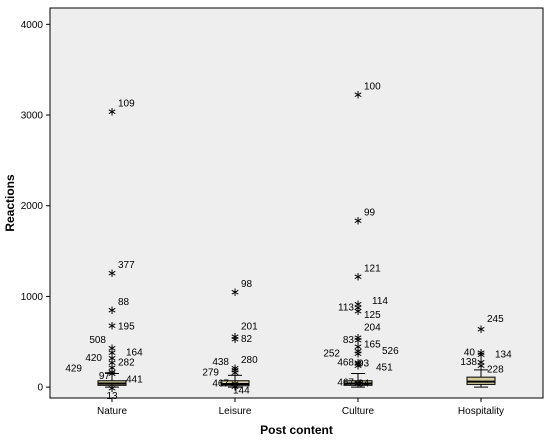 Image resolution: width=550 pixels, height=440 pixels. Describe the element at coordinates (372, 344) in the screenshot. I see `outlier-label: 165` at that location.